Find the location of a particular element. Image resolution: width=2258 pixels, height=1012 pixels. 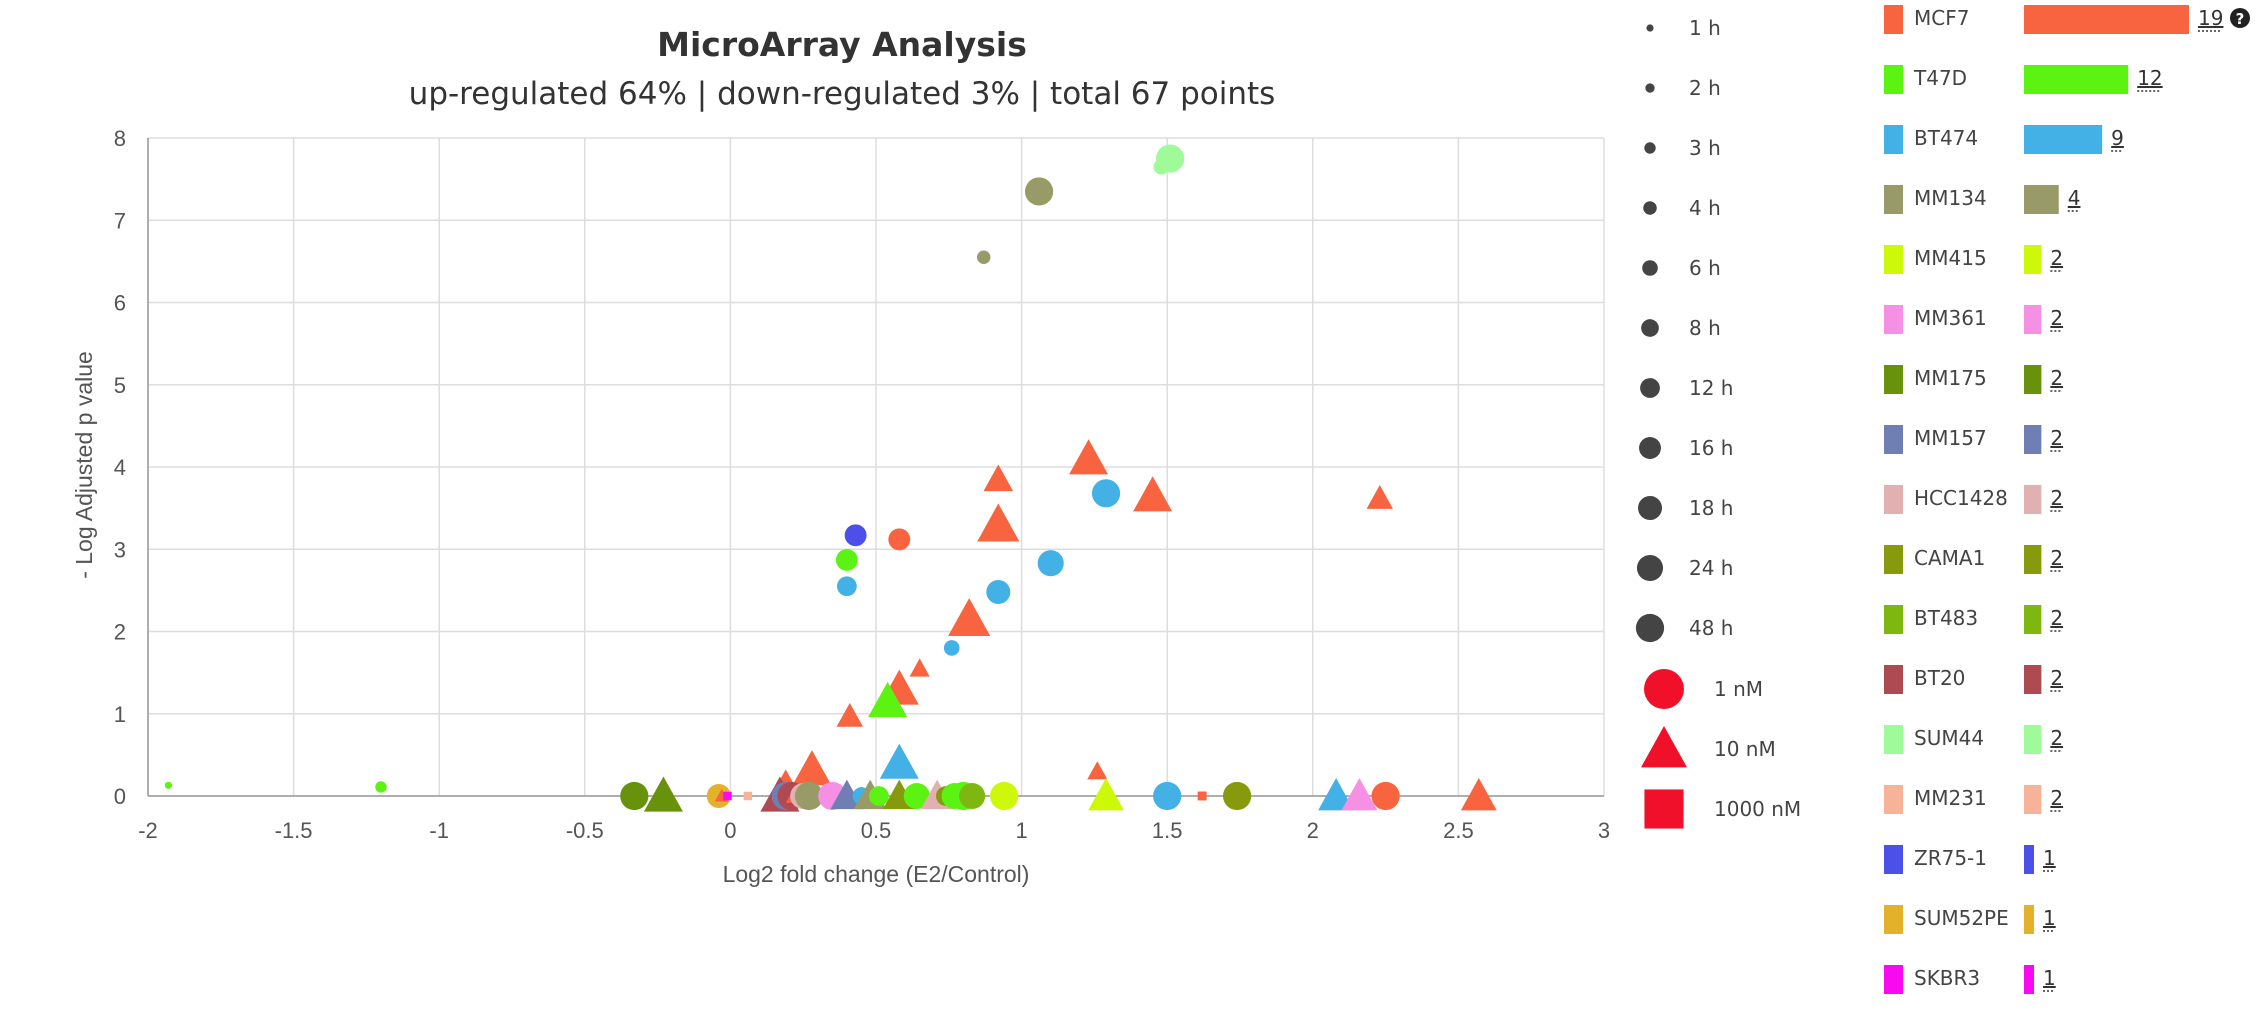

cell-line-count: 12 is located at coordinates (2149, 78).